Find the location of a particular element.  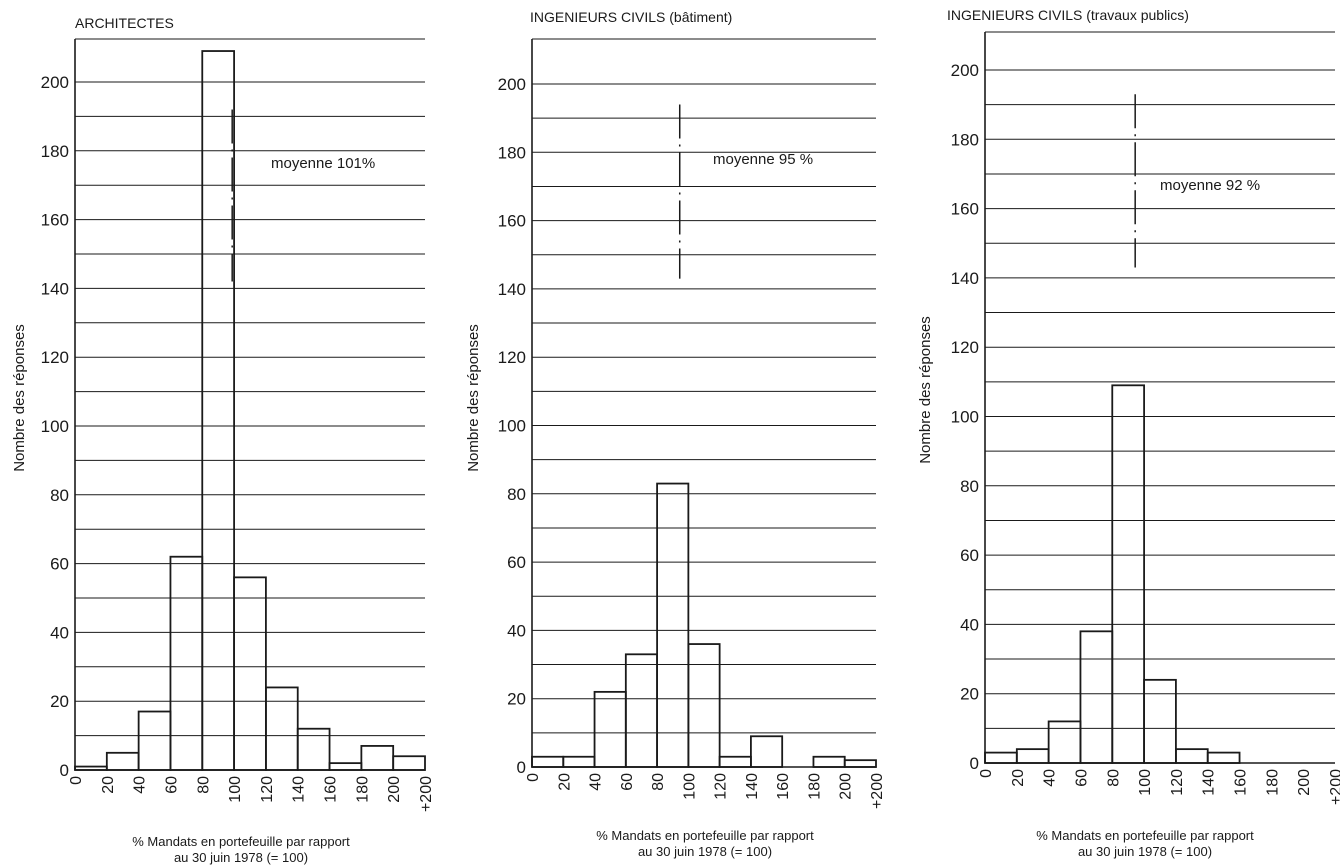

mean-label: moyenne 101% is located at coordinates (323, 163).